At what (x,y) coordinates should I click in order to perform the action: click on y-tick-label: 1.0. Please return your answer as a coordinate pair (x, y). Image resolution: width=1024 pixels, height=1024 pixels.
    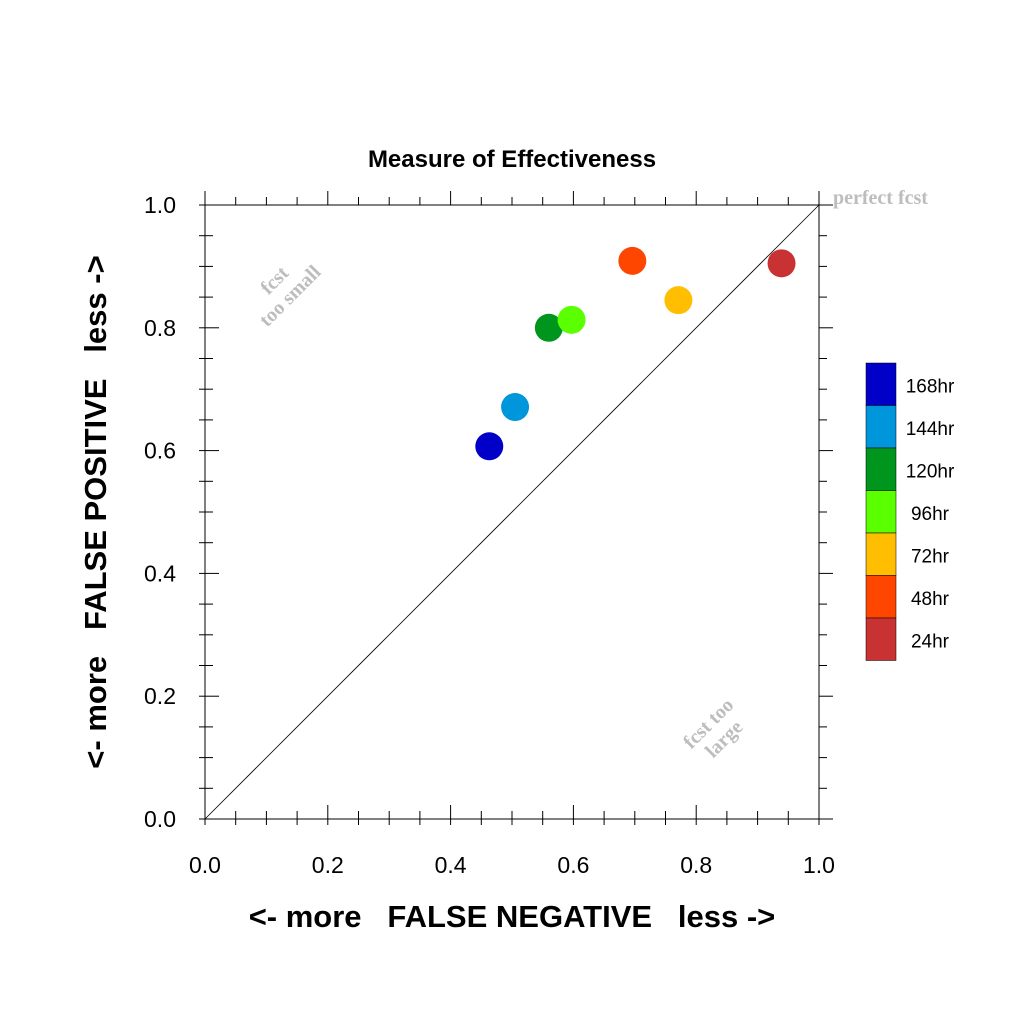
    Looking at the image, I should click on (160, 205).